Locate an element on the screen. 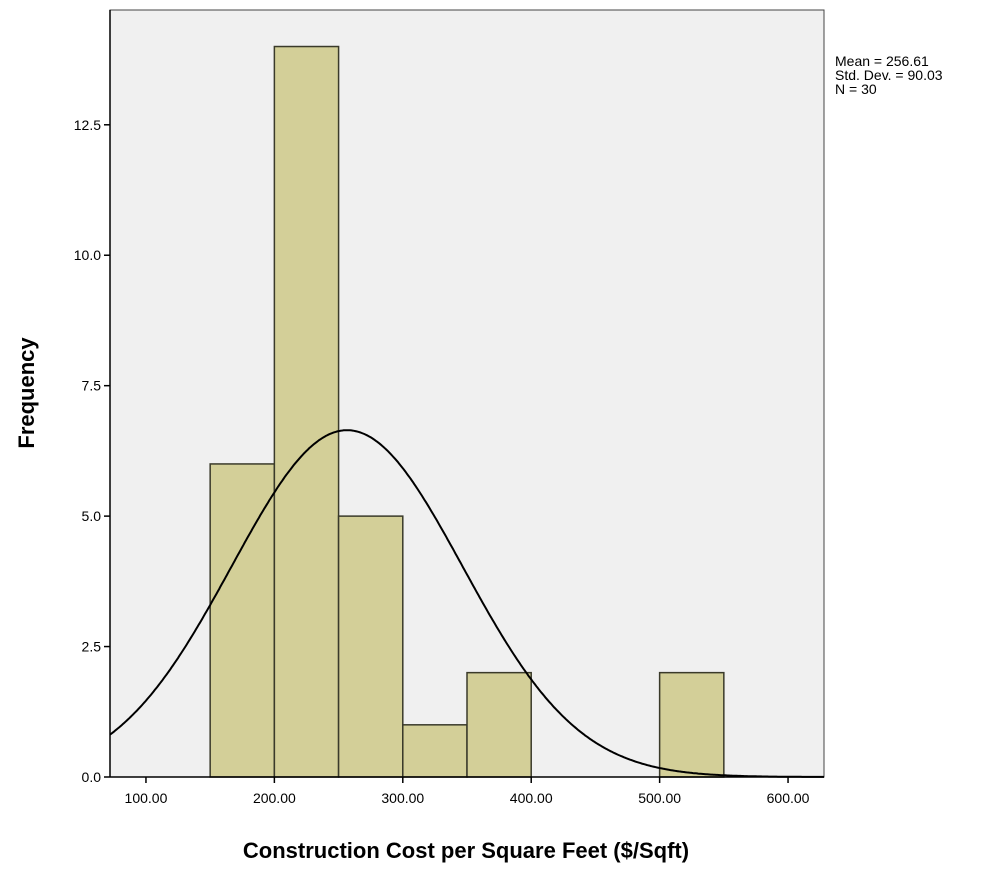  y-tick-label: 2.5 is located at coordinates (92, 647).